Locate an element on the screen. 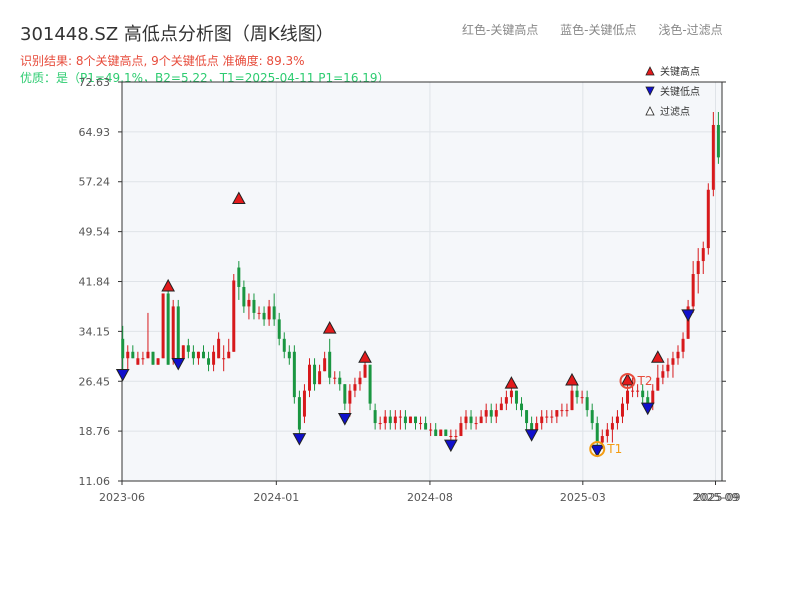  y-tick-label: 26.45 is located at coordinates (95, 381).